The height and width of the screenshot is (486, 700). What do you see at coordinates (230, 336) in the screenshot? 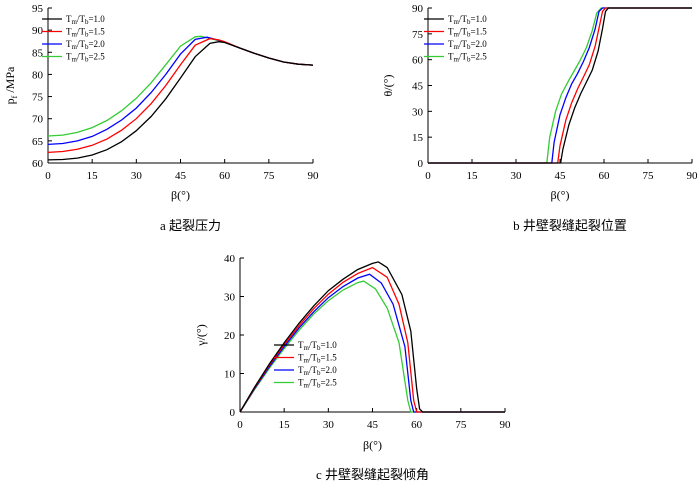
I see `y-tick-label: 20` at bounding box center [230, 336].